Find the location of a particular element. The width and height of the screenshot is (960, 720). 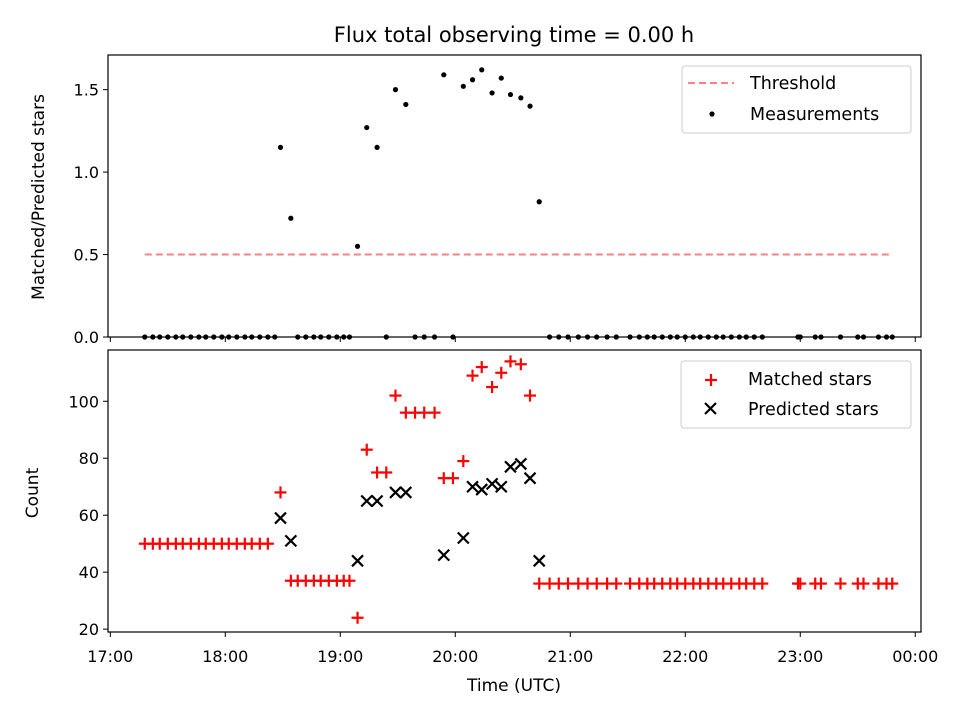

bottom-x-axis: 17:00 18:00 19:00 20:00 21:00 22:00 23:00 00:00 is located at coordinates (512, 649).